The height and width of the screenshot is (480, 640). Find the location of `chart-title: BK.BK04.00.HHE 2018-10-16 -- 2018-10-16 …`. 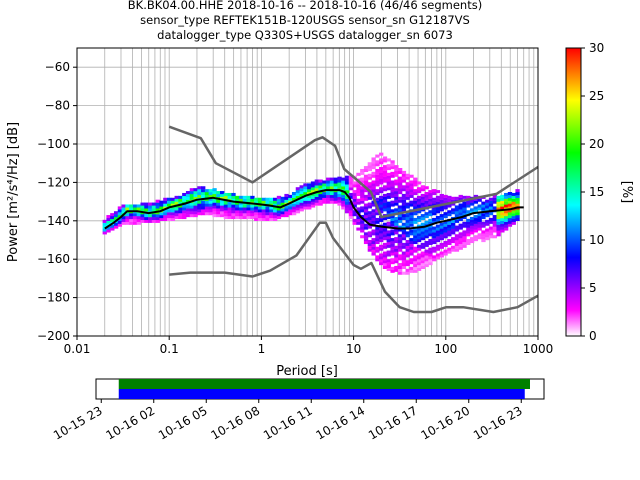

chart-title: BK.BK04.00.HHE 2018-10-16 -- 2018-10-16 … is located at coordinates (305, 21).